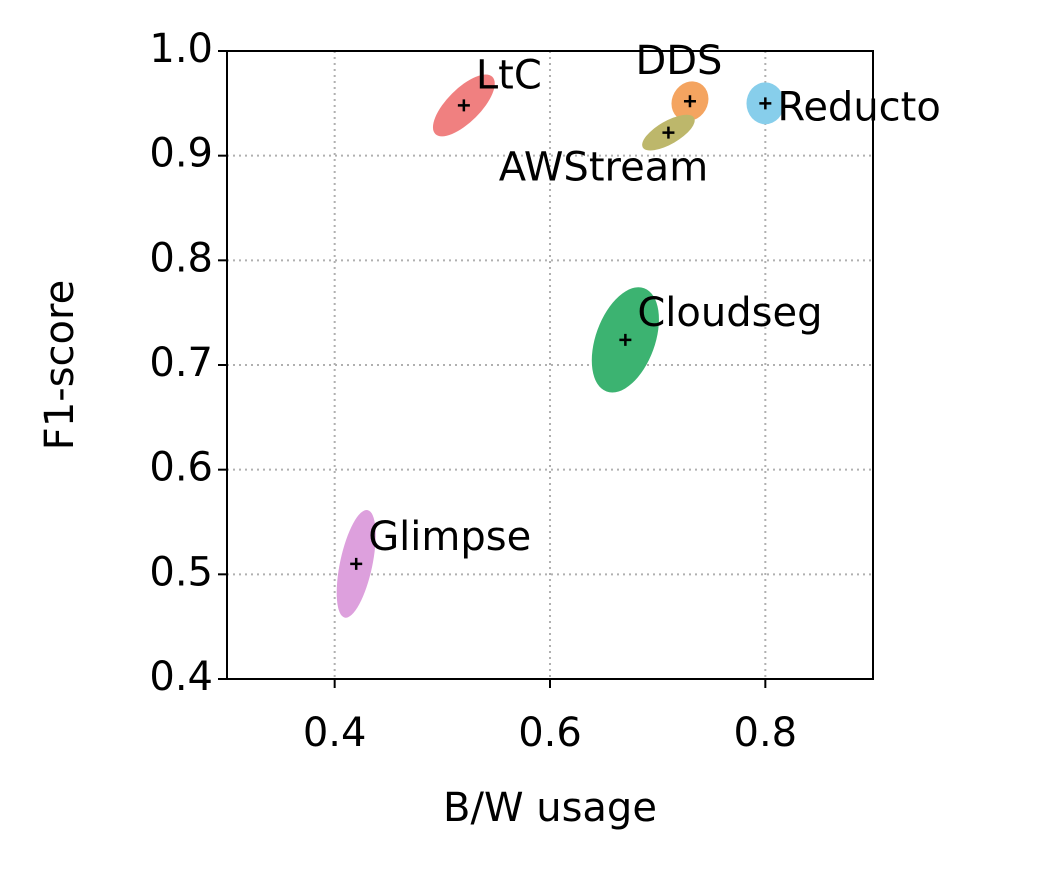 This screenshot has width=1044, height=869. What do you see at coordinates (603, 168) in the screenshot?
I see `point-label: AWStream` at bounding box center [603, 168].